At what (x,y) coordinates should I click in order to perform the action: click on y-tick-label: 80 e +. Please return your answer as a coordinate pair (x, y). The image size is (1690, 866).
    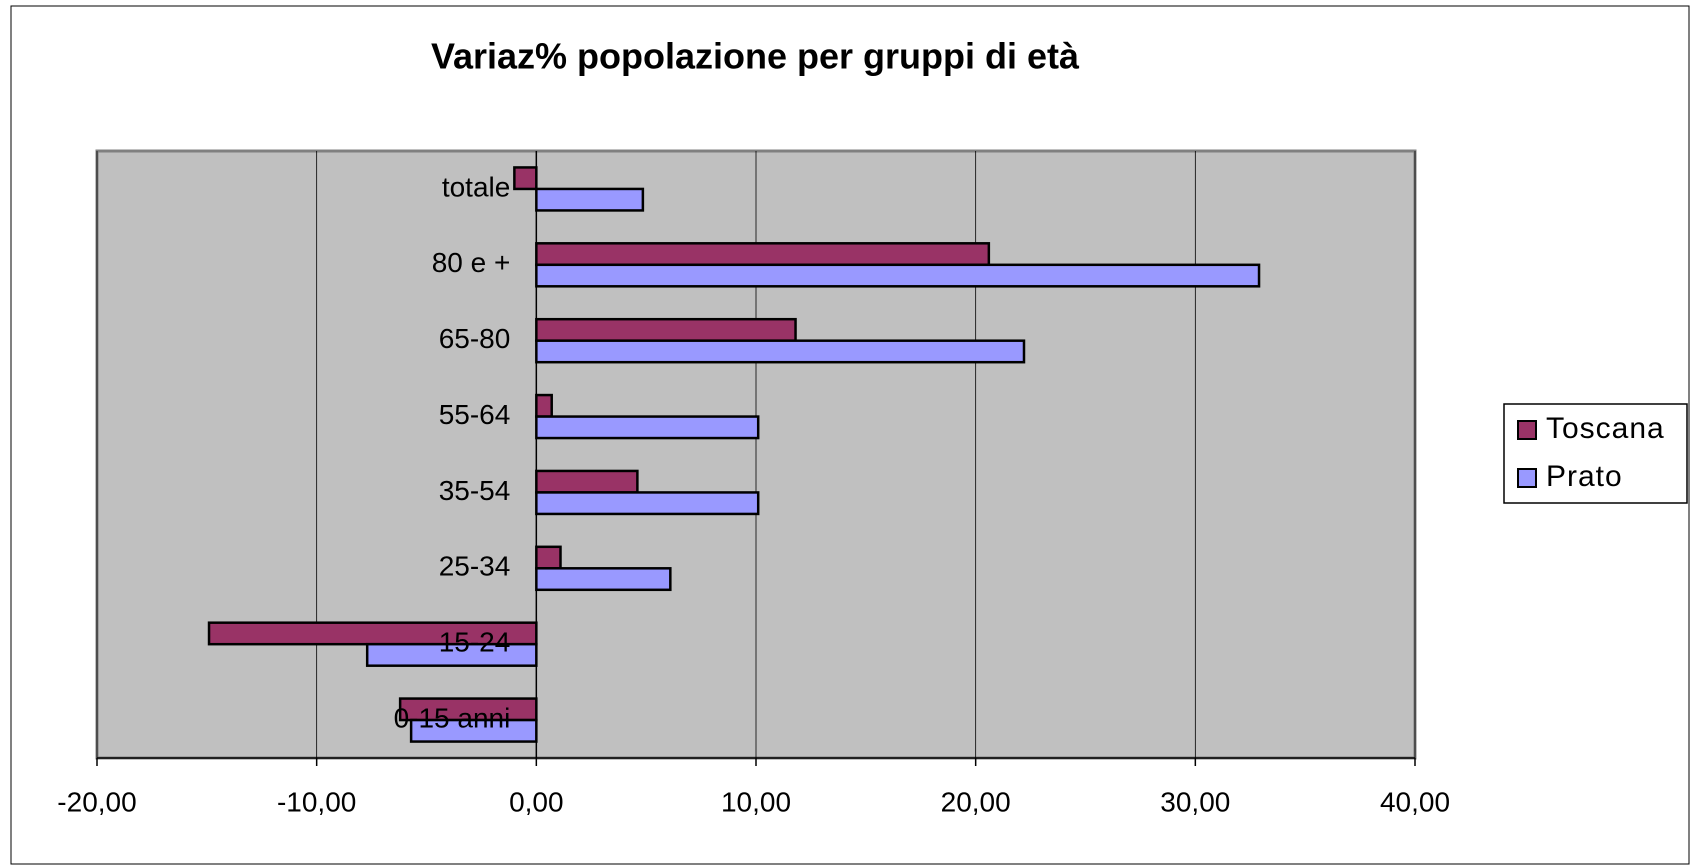
    Looking at the image, I should click on (471, 262).